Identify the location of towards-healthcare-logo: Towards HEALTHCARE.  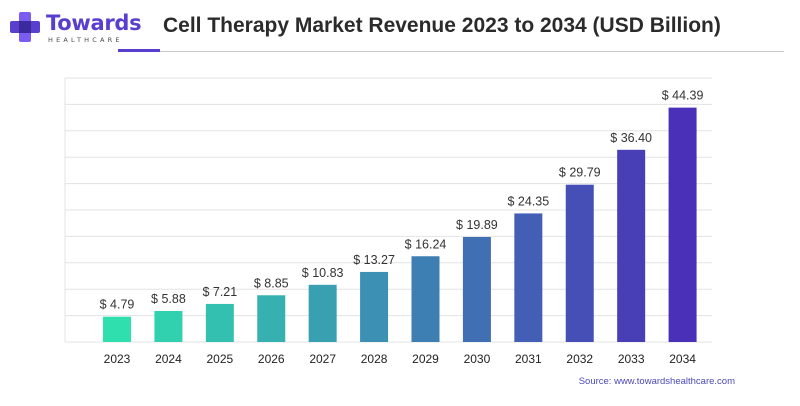
(83, 28).